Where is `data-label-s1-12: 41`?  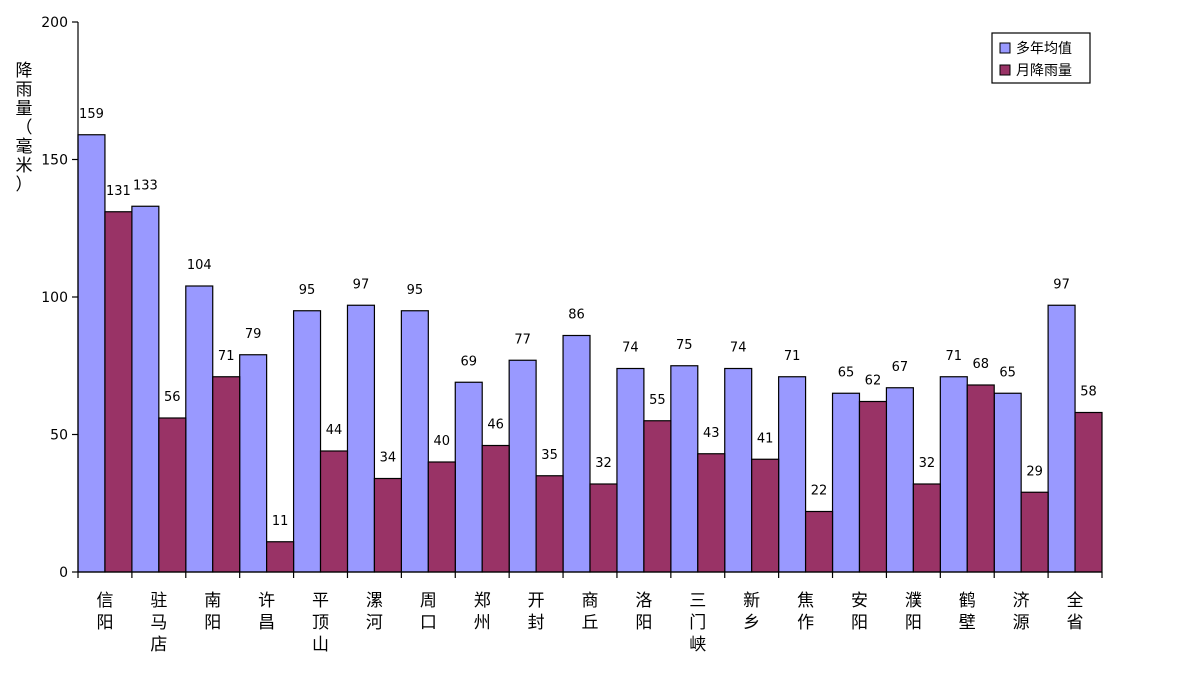
data-label-s1-12: 41 is located at coordinates (765, 438).